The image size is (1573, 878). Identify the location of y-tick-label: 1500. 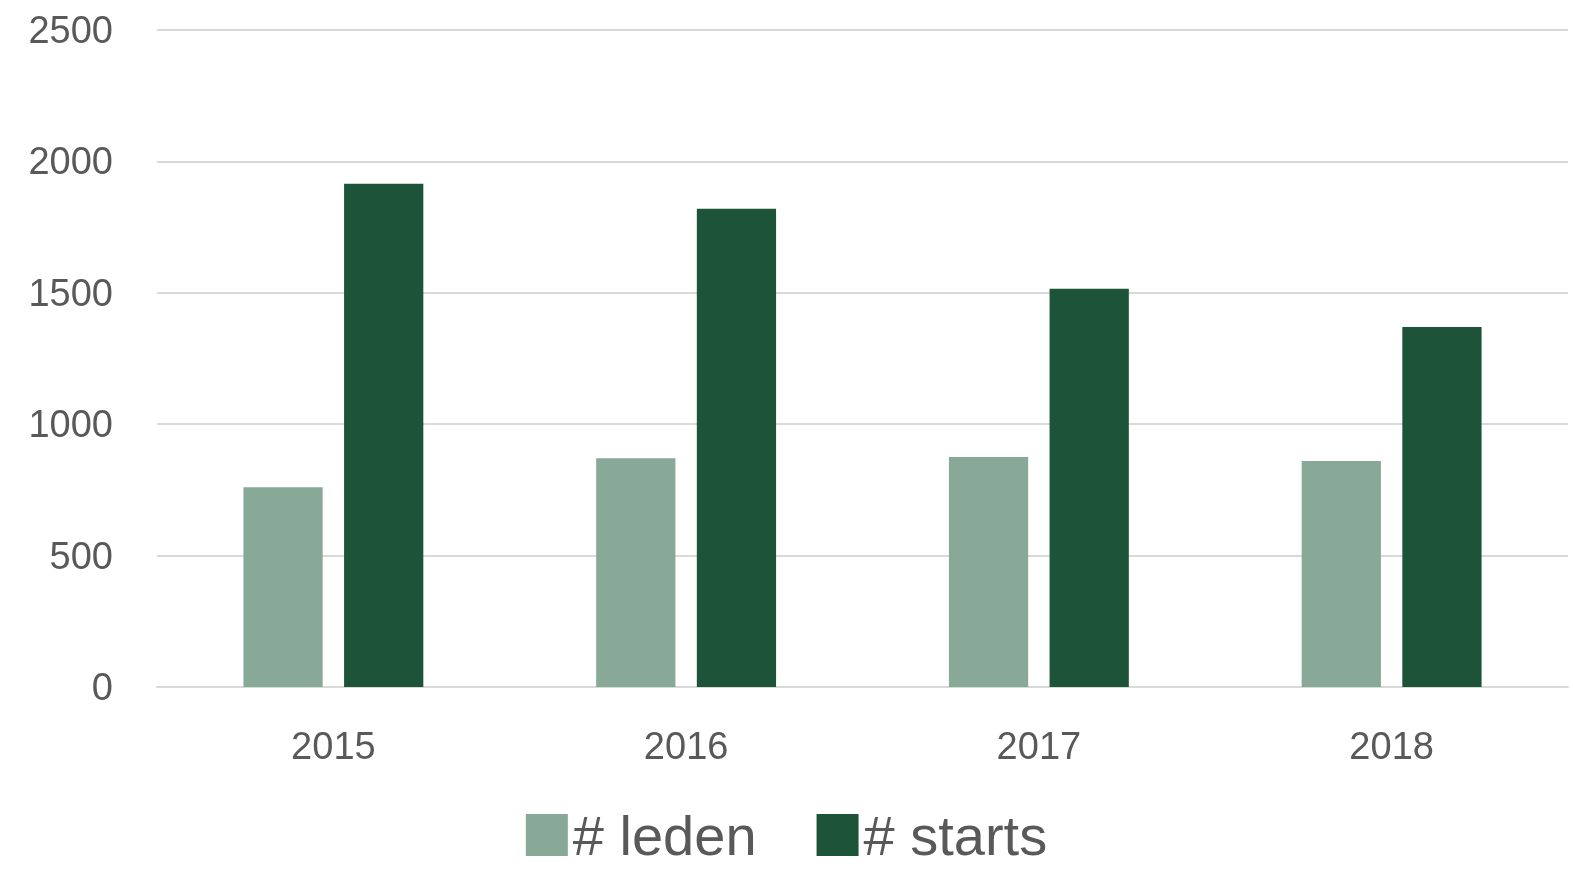
(70, 292).